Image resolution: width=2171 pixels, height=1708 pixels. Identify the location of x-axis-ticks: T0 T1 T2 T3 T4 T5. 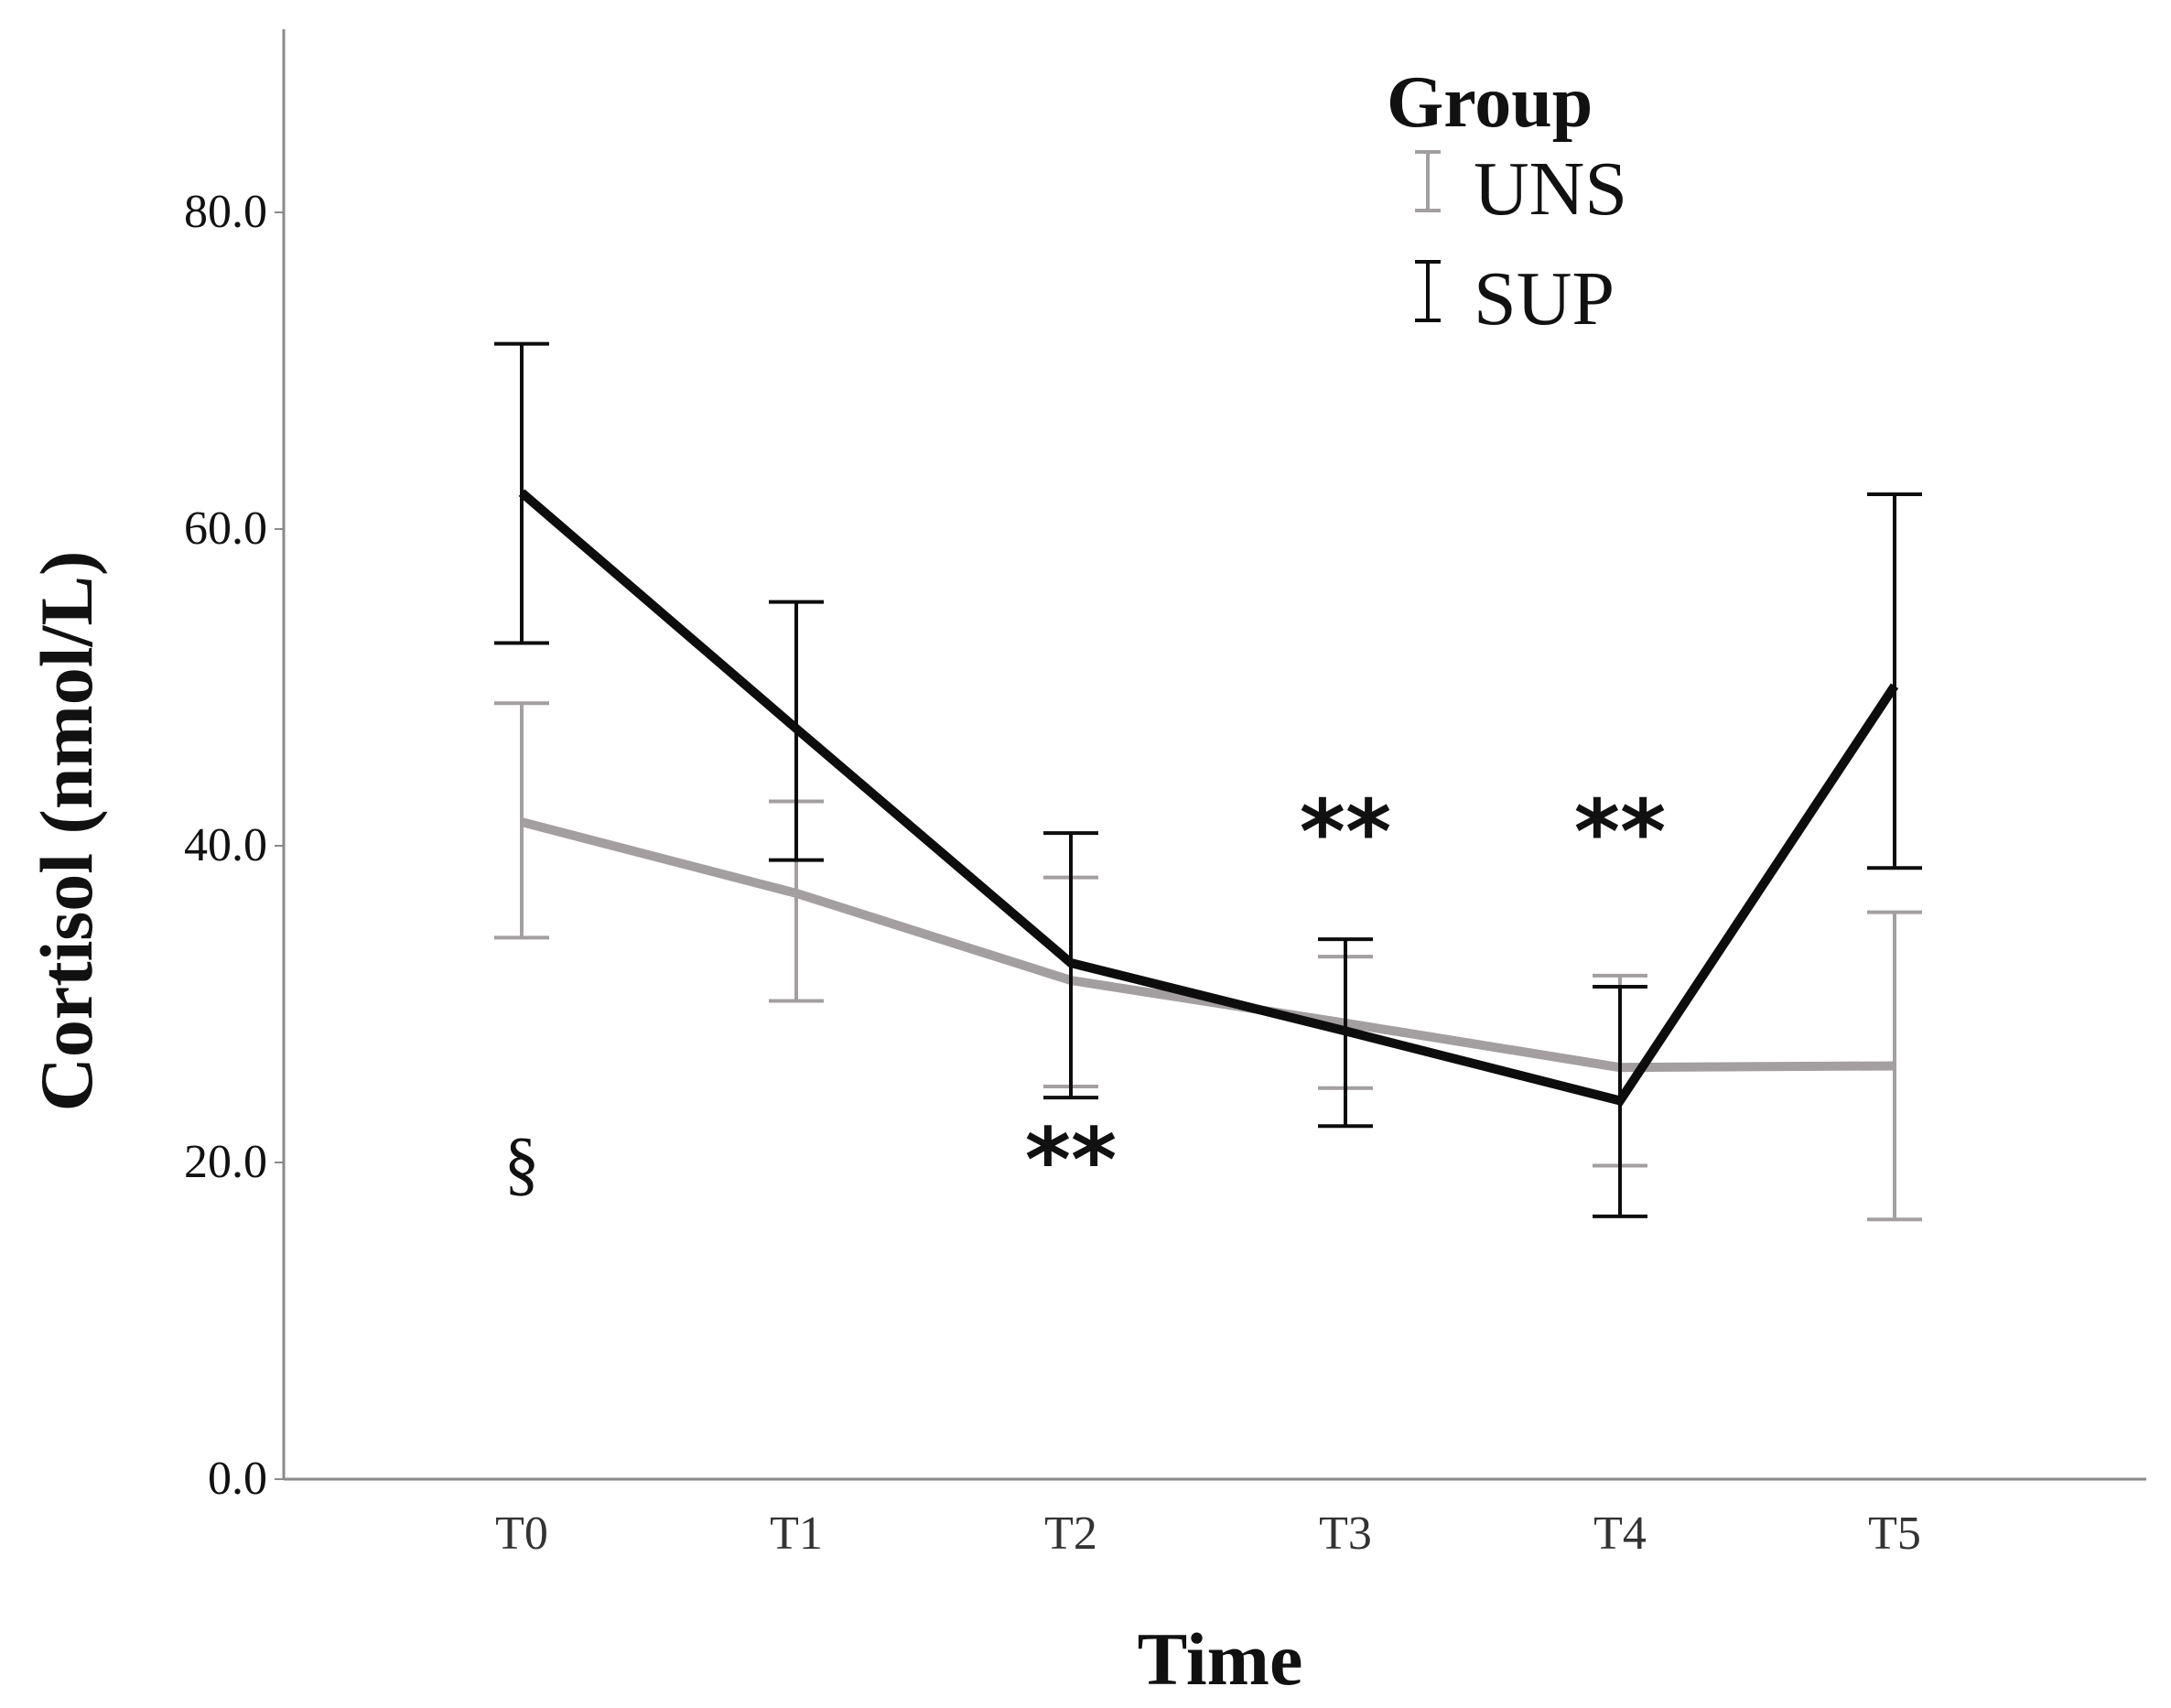
(1208, 1534).